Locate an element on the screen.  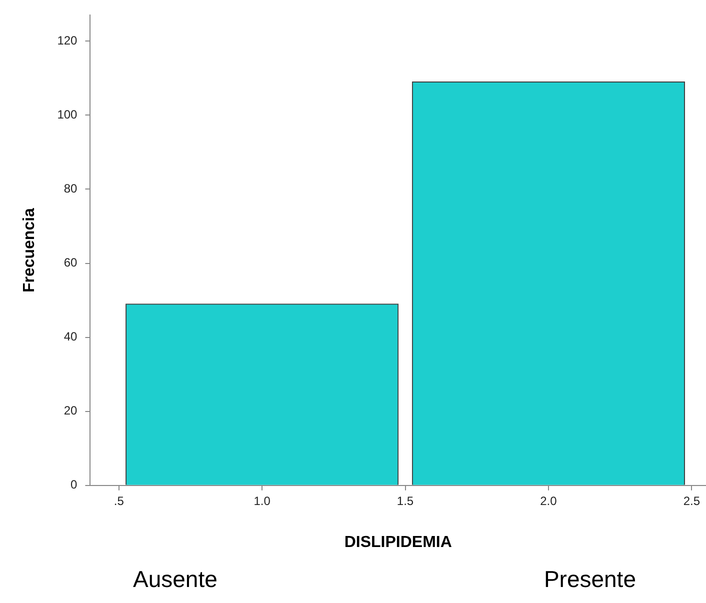
y-tick-label: 0 is located at coordinates (74, 485).